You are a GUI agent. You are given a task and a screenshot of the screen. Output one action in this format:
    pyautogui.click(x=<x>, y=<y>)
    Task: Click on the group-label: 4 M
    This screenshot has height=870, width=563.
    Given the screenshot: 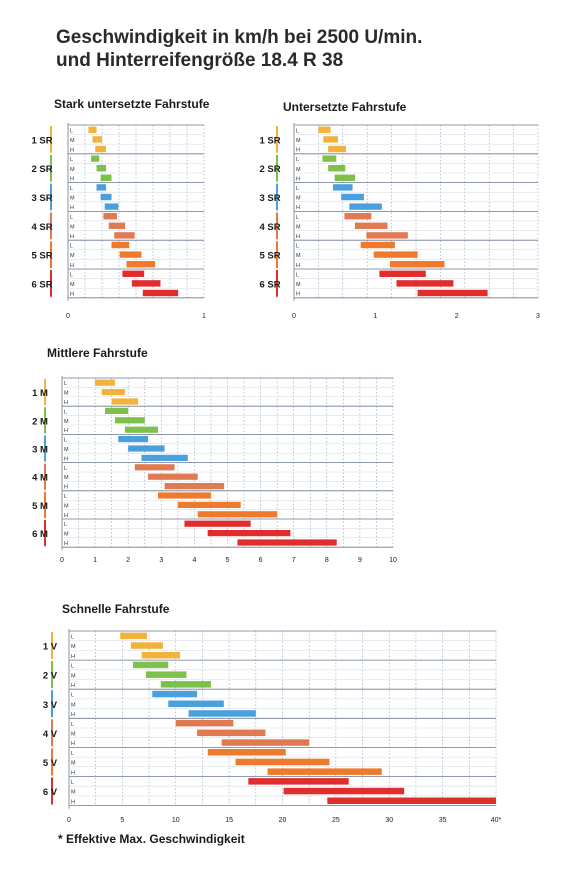 What is the action you would take?
    pyautogui.click(x=40, y=478)
    